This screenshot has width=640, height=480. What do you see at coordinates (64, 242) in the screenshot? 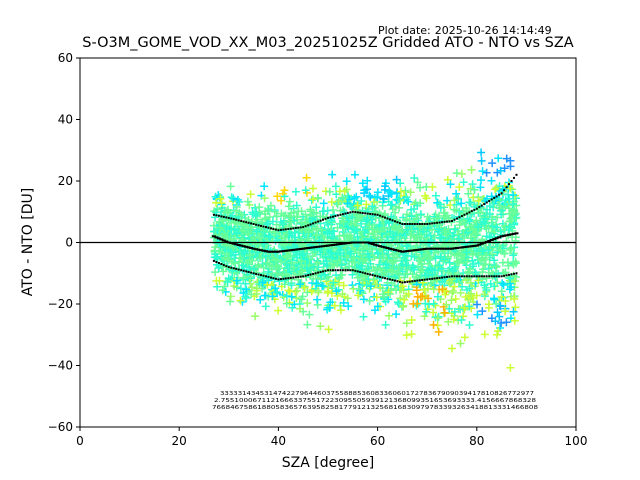
I see `y-axis: −60 −40 −20 0 20 40 60` at bounding box center [64, 242].